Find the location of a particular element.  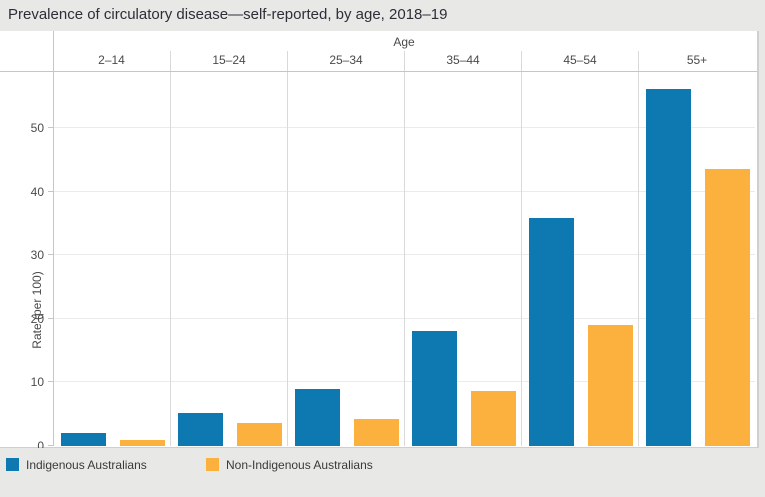

bar-indigenous-55+ is located at coordinates (668, 267).